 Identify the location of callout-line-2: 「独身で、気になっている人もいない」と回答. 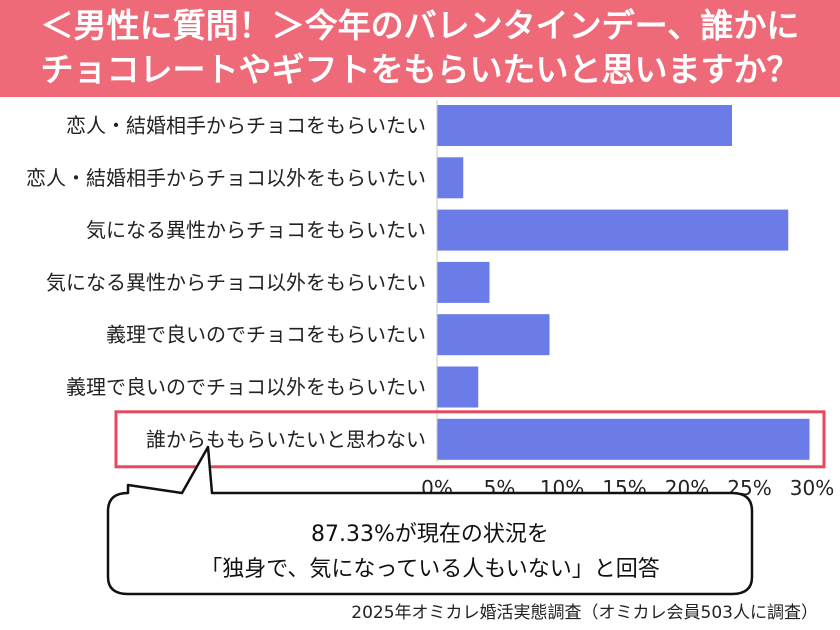
(430, 569).